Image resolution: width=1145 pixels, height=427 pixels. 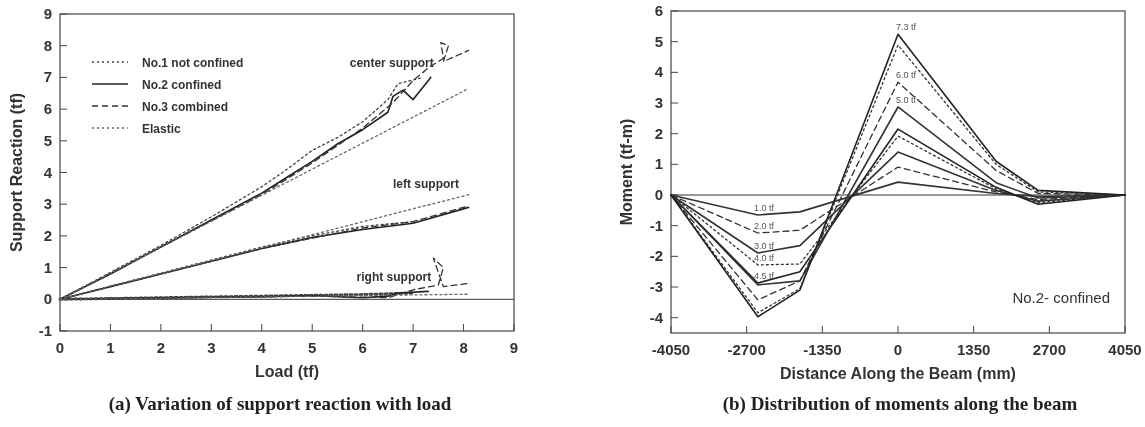 What do you see at coordinates (626, 172) in the screenshot?
I see `y-axis-title: Moment (tf-m)` at bounding box center [626, 172].